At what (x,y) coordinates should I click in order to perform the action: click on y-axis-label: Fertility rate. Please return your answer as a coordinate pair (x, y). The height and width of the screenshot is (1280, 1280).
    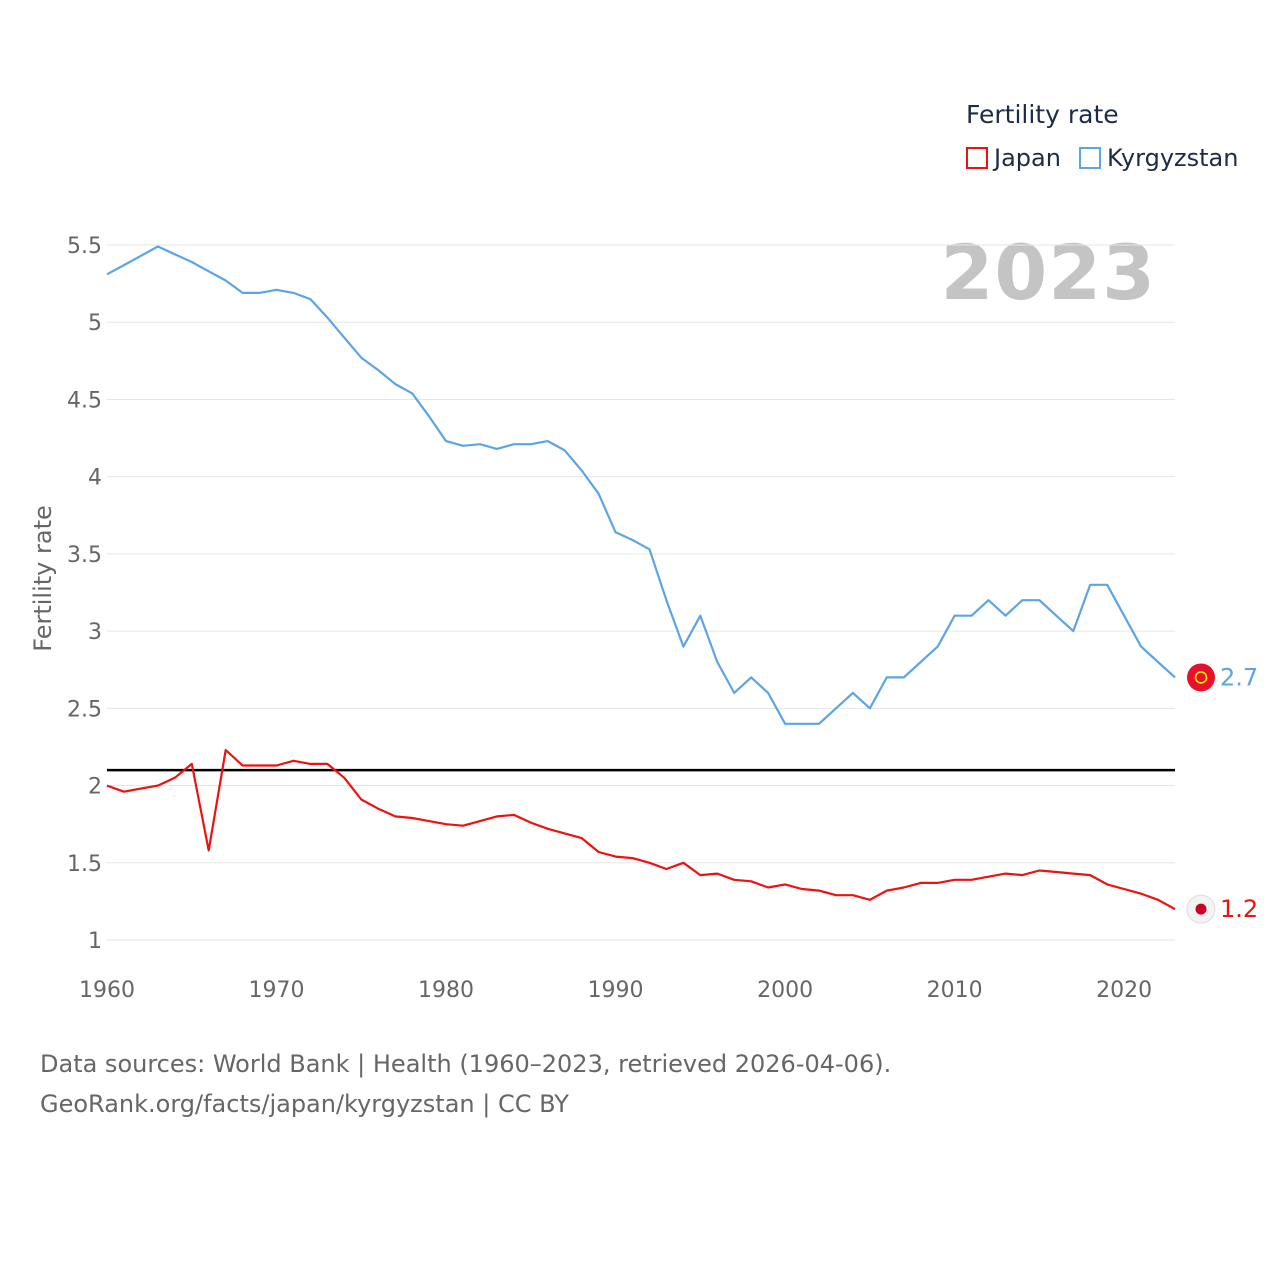
    Looking at the image, I should click on (43, 578).